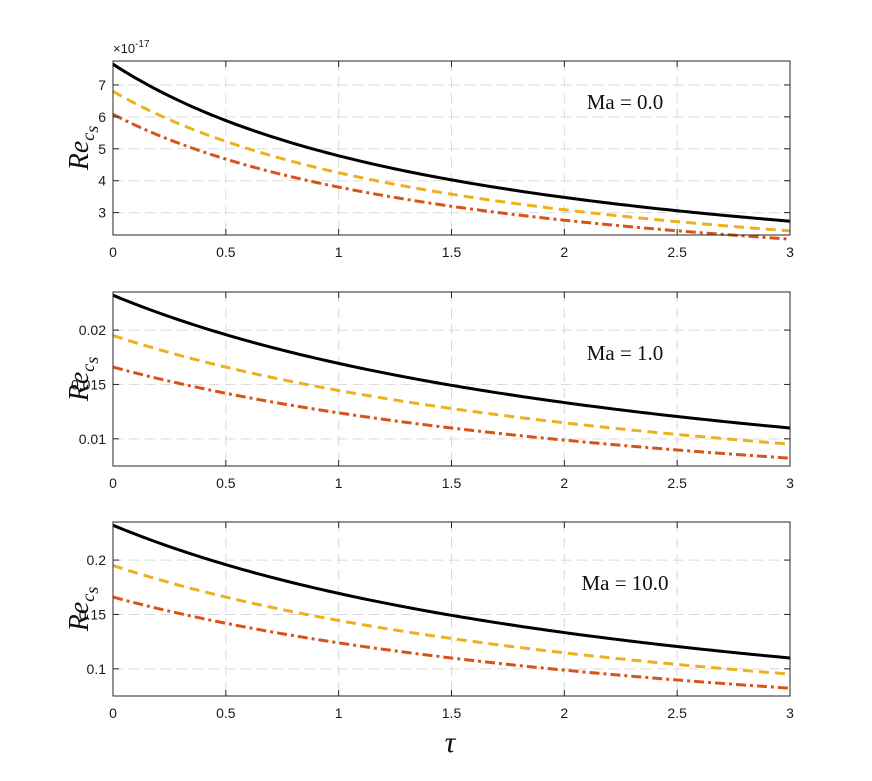  I want to click on y-tick-label: 0.2, so click(97, 560).